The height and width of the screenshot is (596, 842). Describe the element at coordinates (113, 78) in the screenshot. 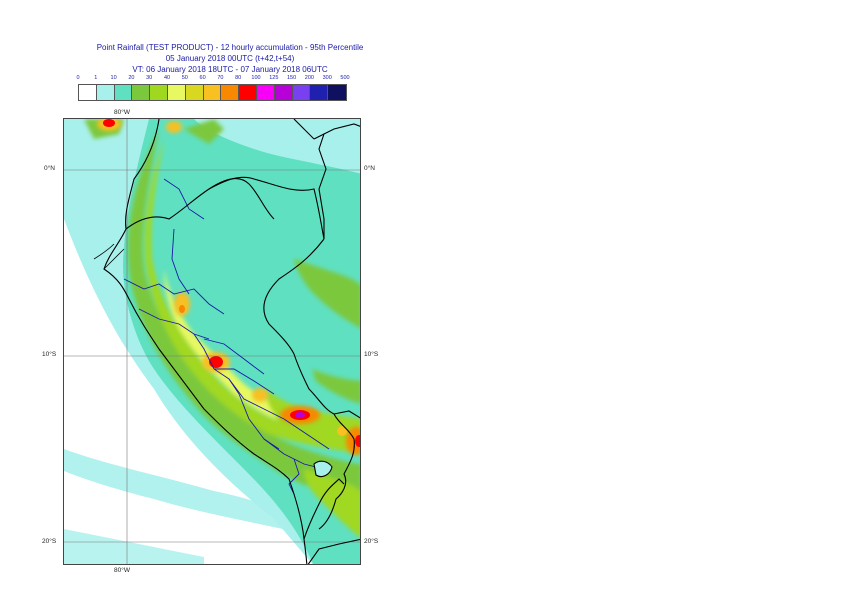

I see `legend-tick-label: 10` at that location.